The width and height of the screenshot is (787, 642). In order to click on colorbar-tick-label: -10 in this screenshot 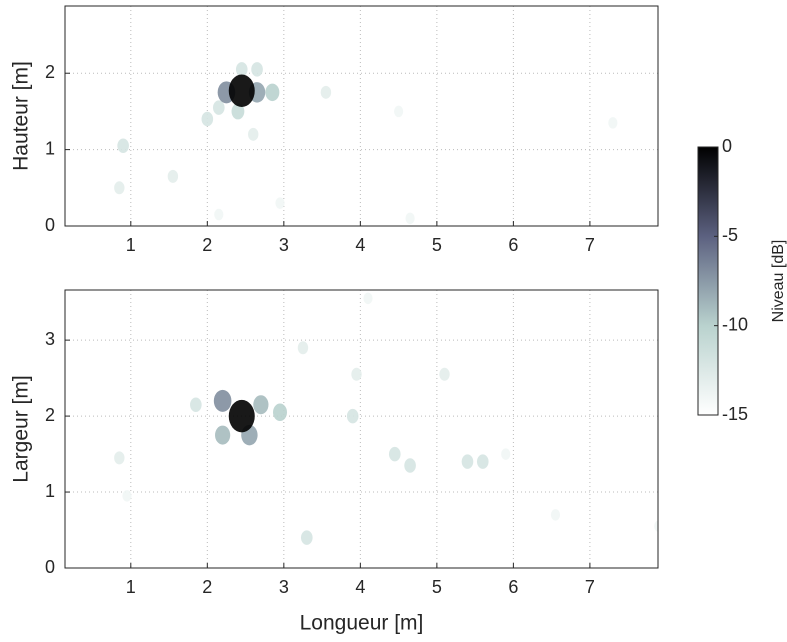, I will do `click(735, 324)`.